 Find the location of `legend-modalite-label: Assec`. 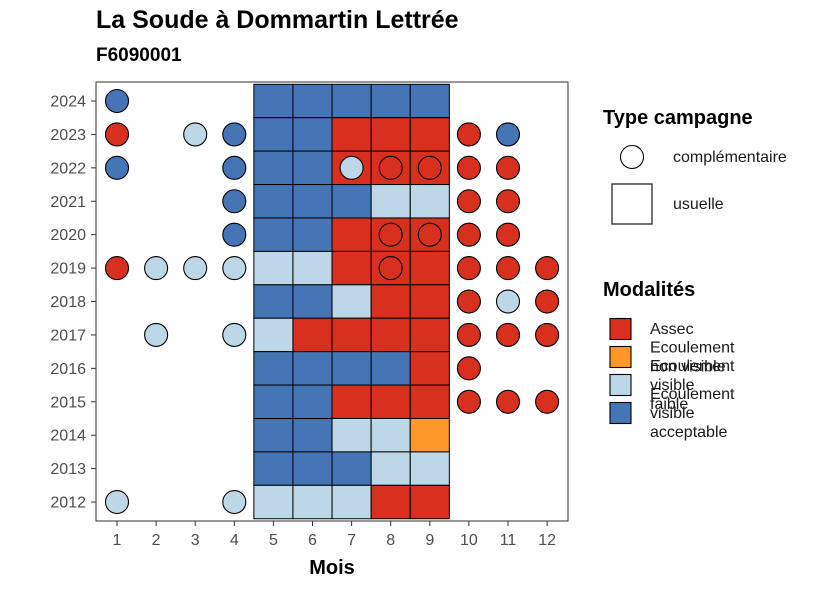

legend-modalite-label: Assec is located at coordinates (672, 329).